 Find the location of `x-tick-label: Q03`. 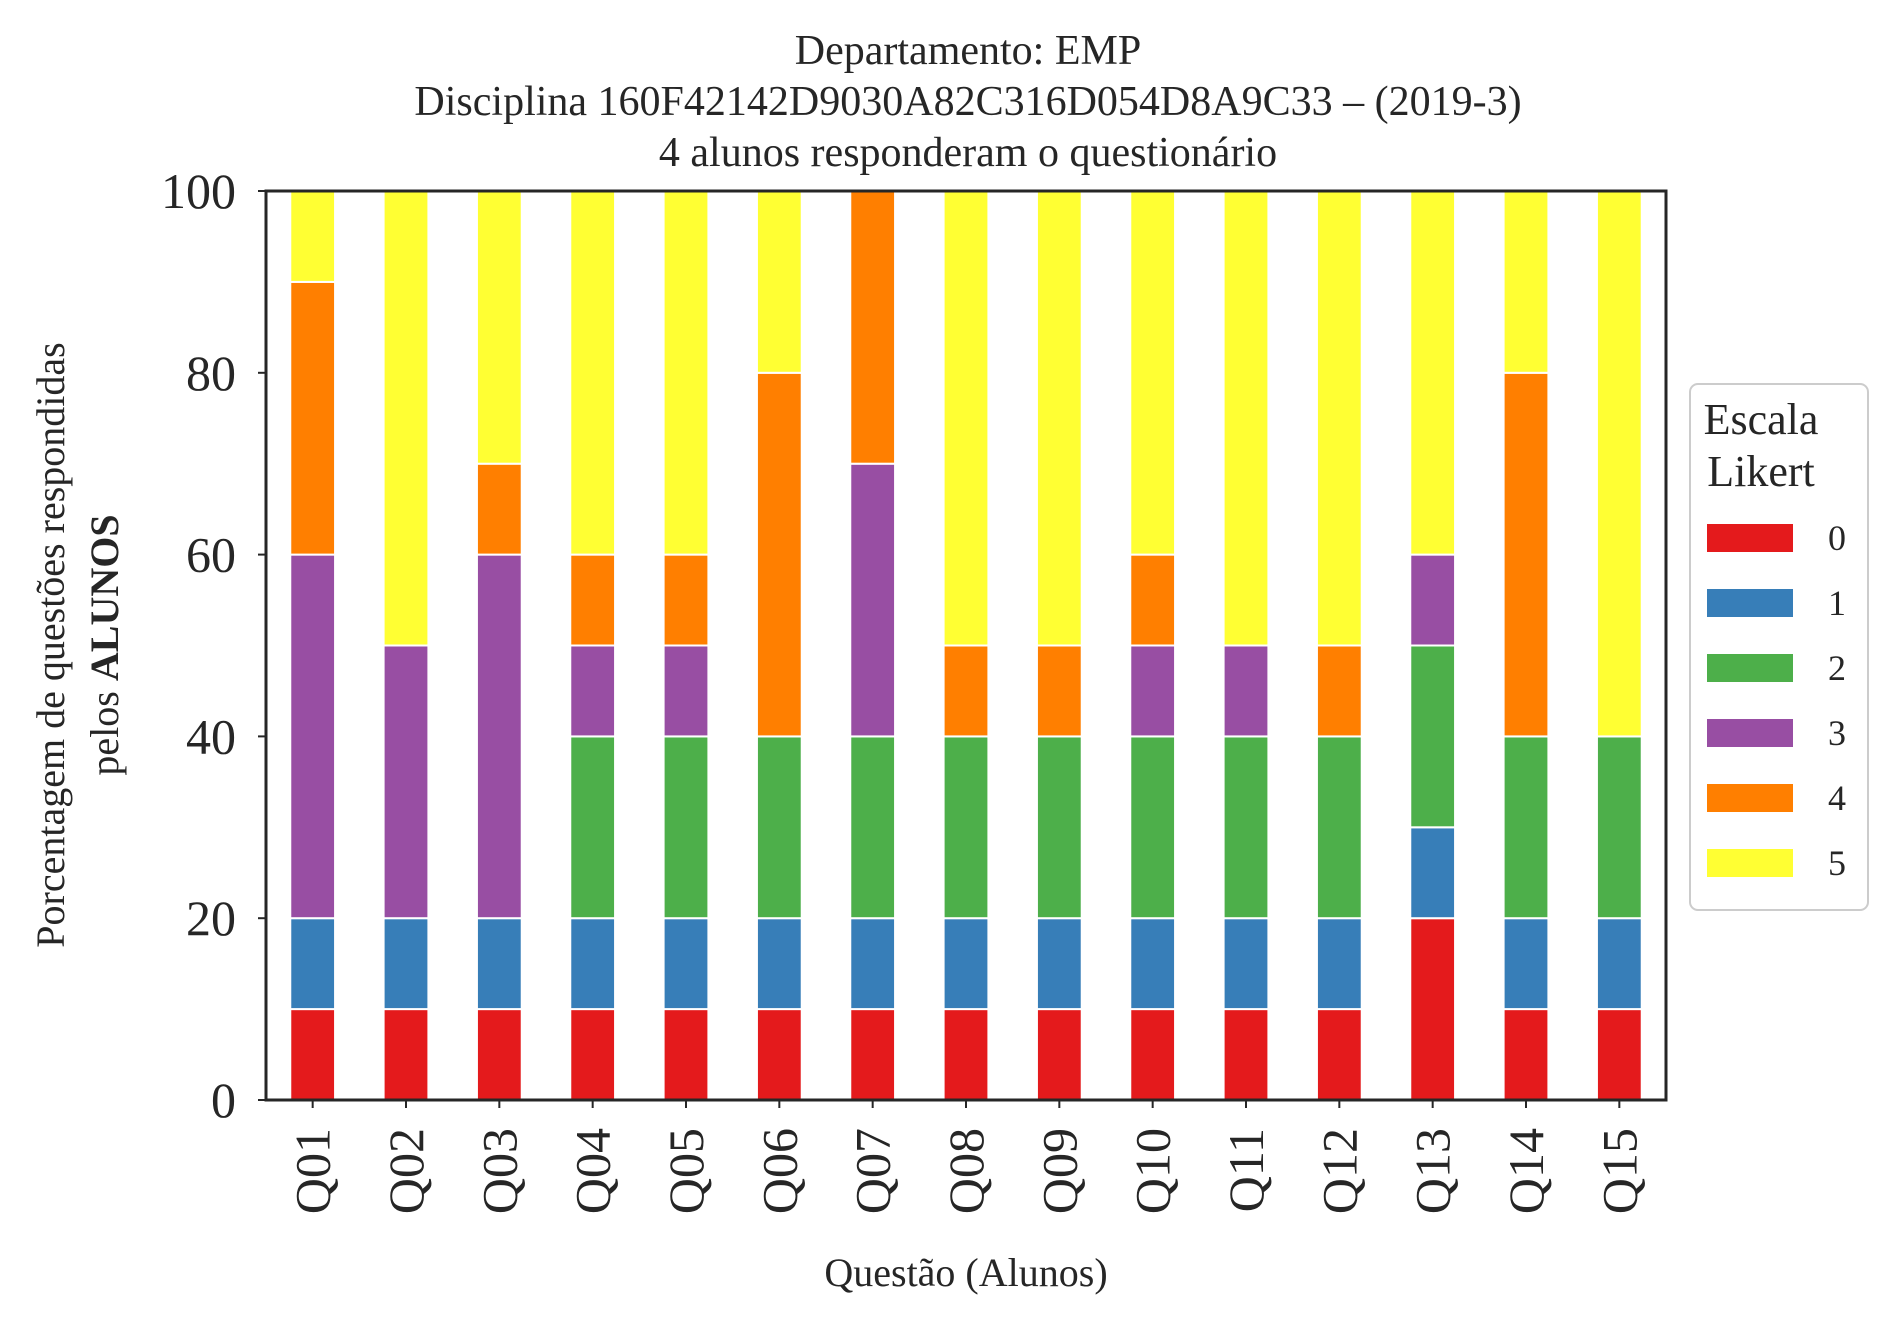

x-tick-label: Q03 is located at coordinates (499, 1171).